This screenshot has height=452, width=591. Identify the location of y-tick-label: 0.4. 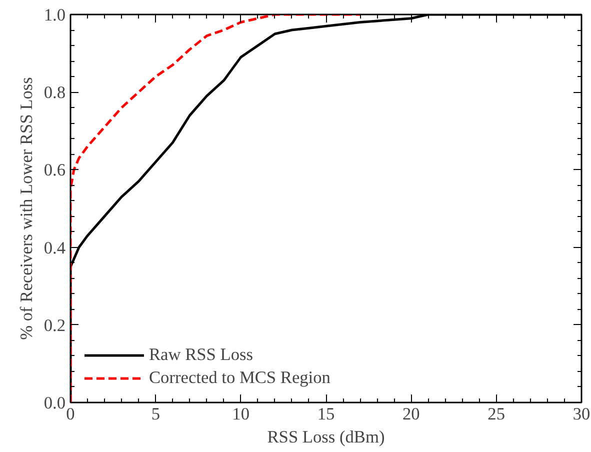
(55, 248).